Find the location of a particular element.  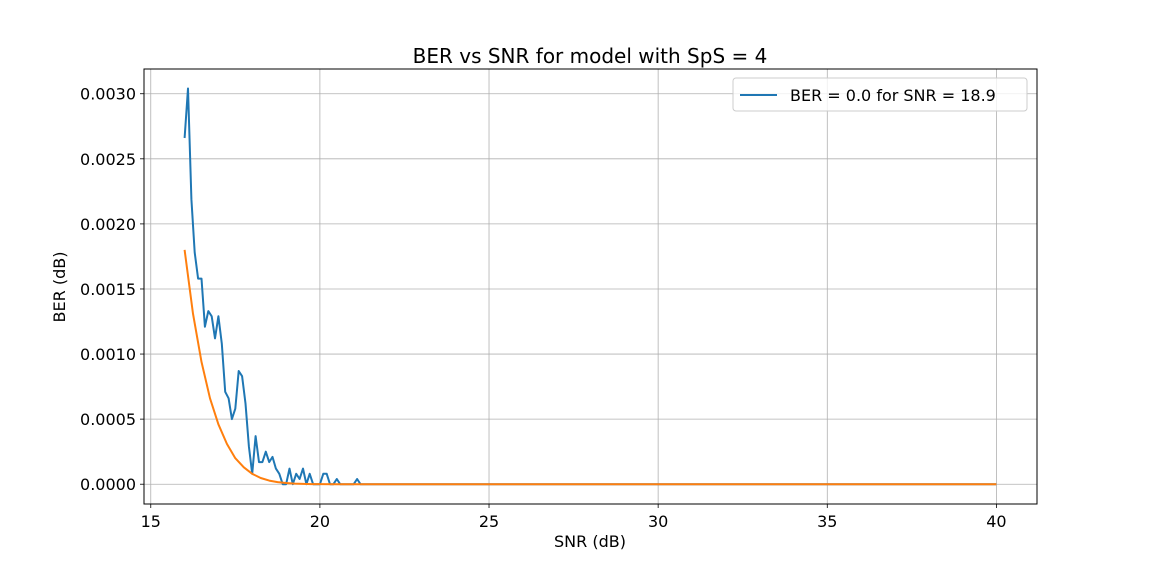

y-tick-label: 0.0020 is located at coordinates (108, 224).